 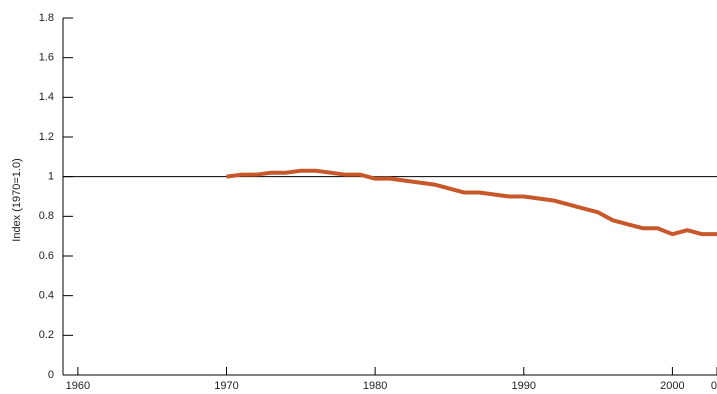 What do you see at coordinates (46, 216) in the screenshot?
I see `y-tick-label: 0.8` at bounding box center [46, 216].